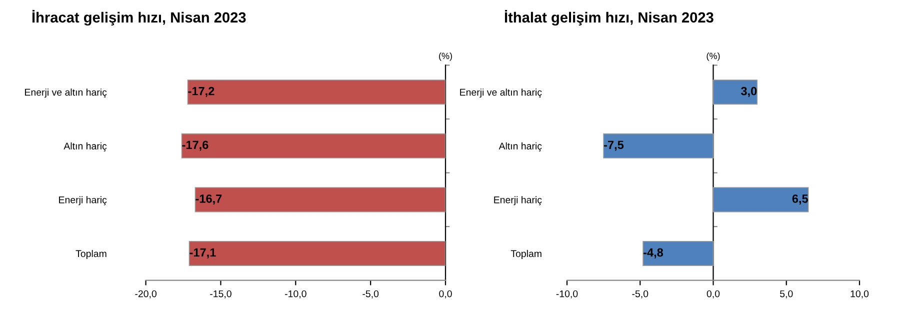 This screenshot has width=900, height=326. I want to click on data-label: -17,6, so click(195, 145).